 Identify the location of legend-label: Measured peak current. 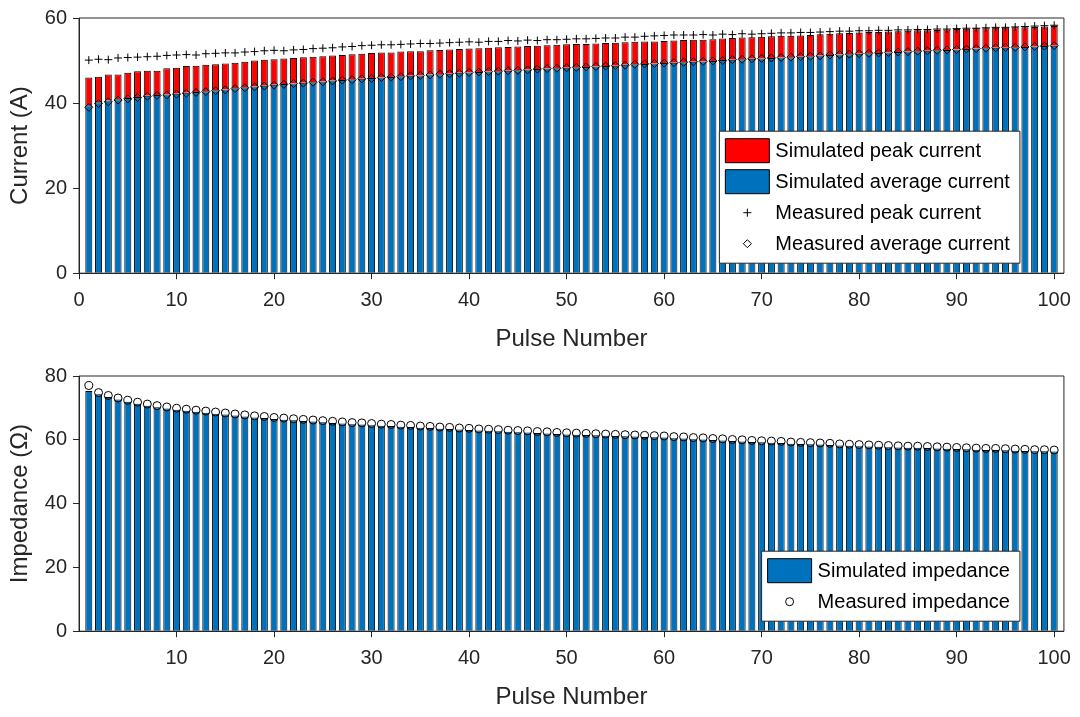
(878, 212).